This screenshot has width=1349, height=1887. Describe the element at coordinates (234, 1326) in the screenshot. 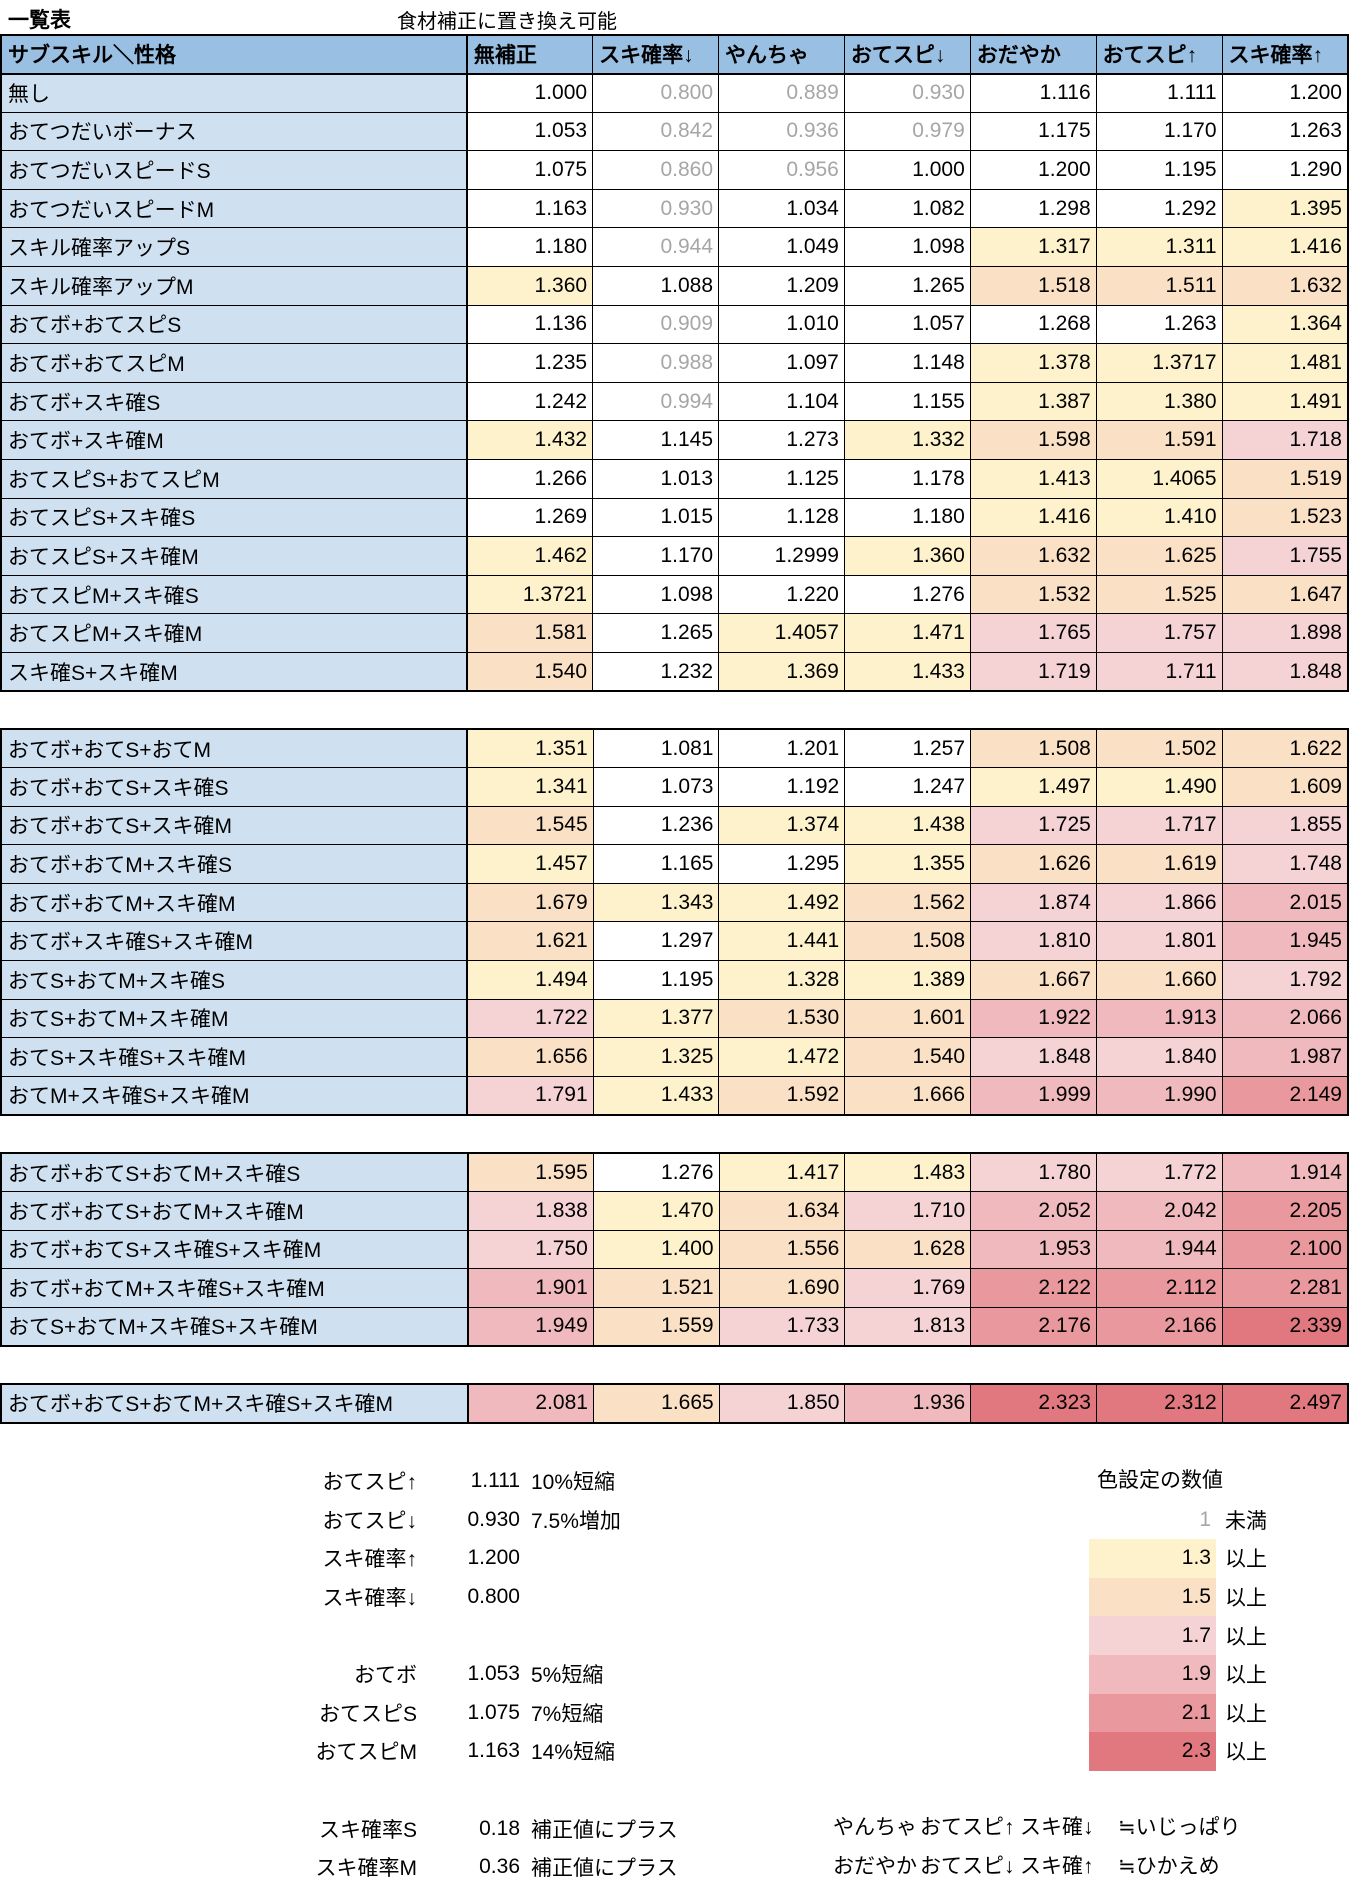

I see `row-label: おてS+おてM+スキ確S+スキ確M` at that location.